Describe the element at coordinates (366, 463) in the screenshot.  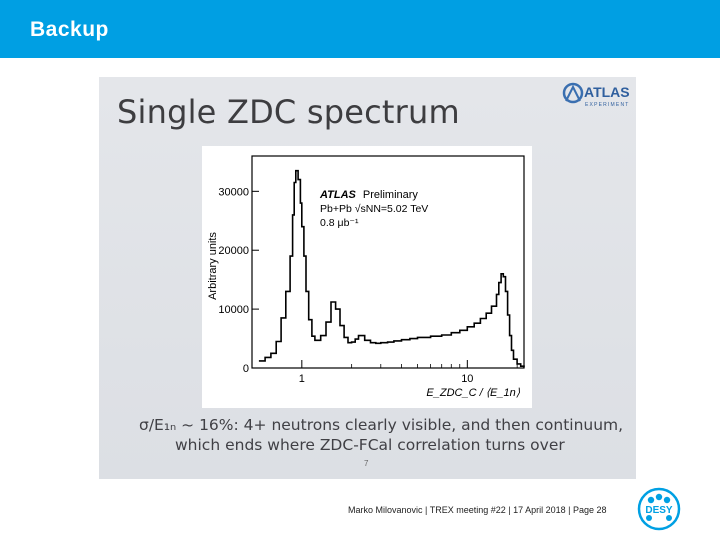
I see `slide-number: 7` at that location.